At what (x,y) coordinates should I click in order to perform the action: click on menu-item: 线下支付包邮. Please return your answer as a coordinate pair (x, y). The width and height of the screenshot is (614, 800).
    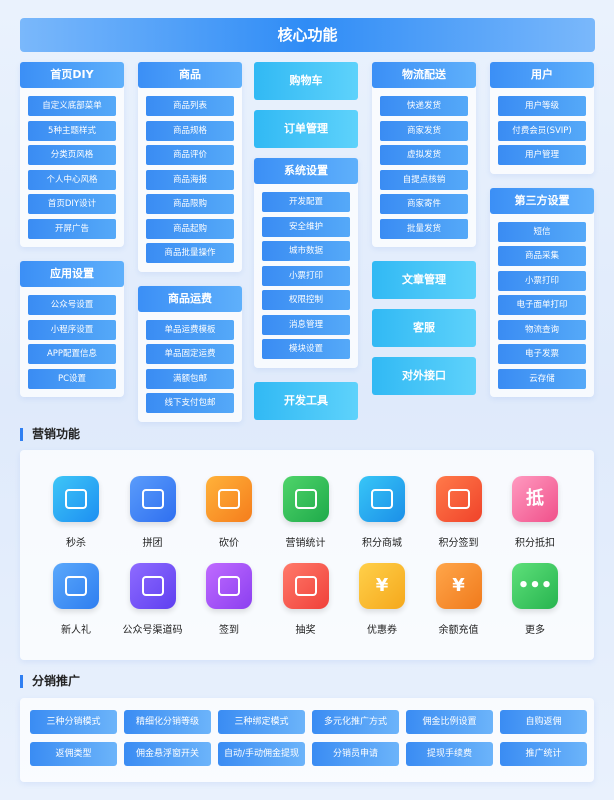
    Looking at the image, I should click on (190, 403).